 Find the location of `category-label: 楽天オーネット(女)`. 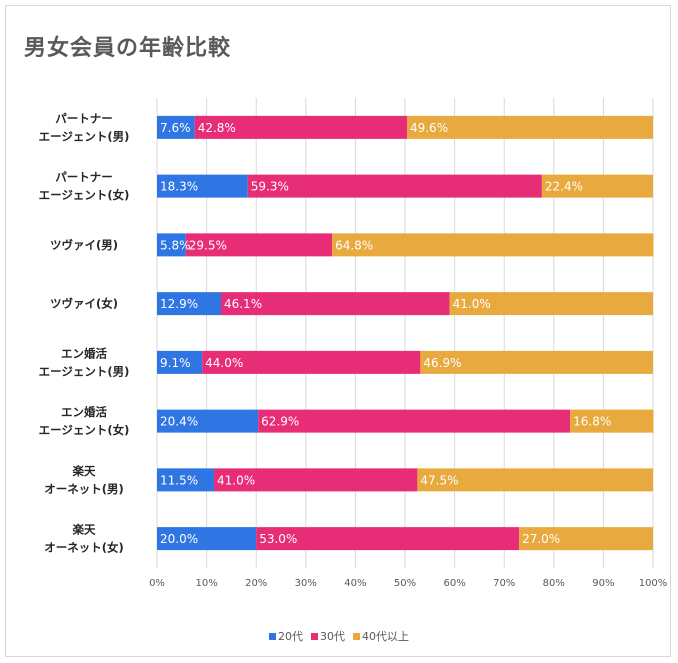

category-label: 楽天オーネット(女) is located at coordinates (84, 539).